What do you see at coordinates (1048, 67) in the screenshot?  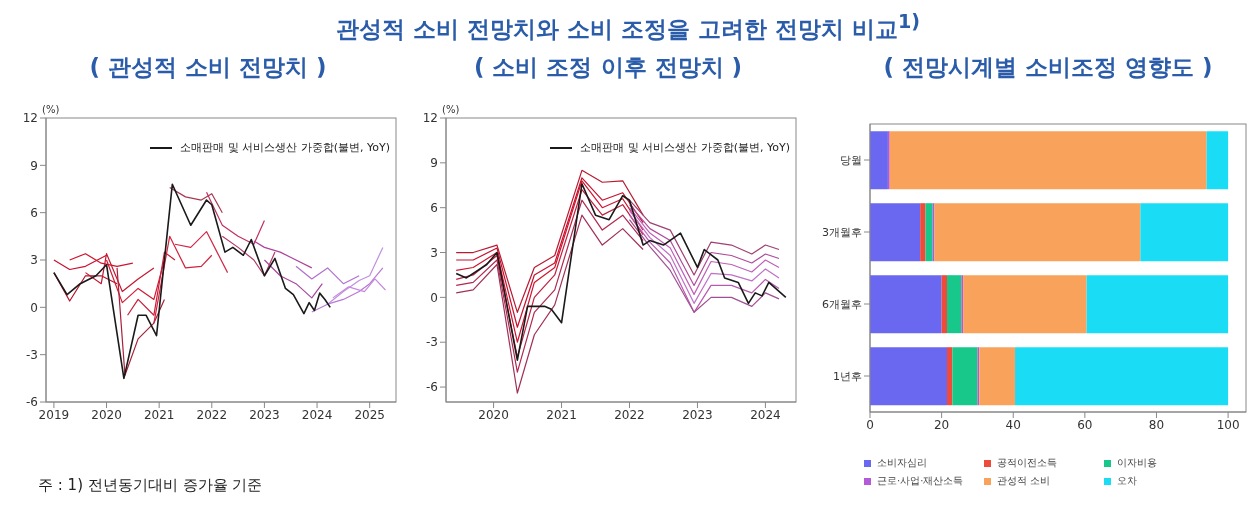 I see `chart-title: ( 전망시계별 소비조정 영향도 )` at bounding box center [1048, 67].